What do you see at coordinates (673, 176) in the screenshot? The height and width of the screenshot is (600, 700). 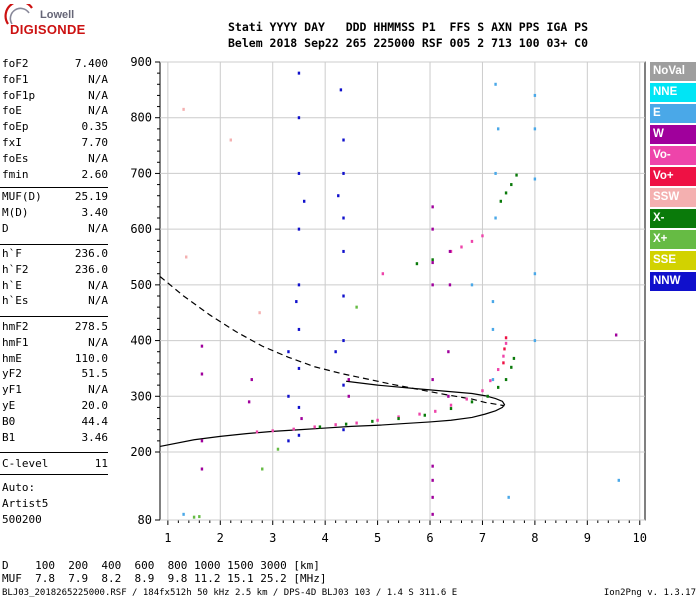 I see `legend-vo-plus: Vo+` at bounding box center [673, 176].